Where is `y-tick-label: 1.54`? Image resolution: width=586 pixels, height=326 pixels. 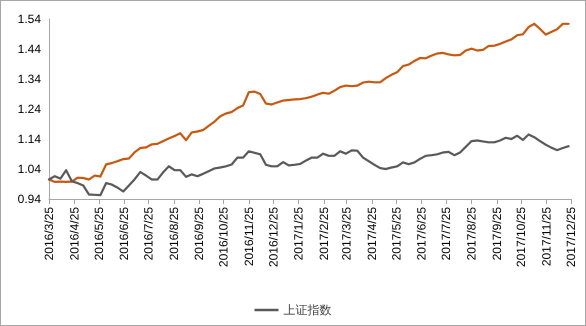
y-tick-label: 1.54 is located at coordinates (30, 19).